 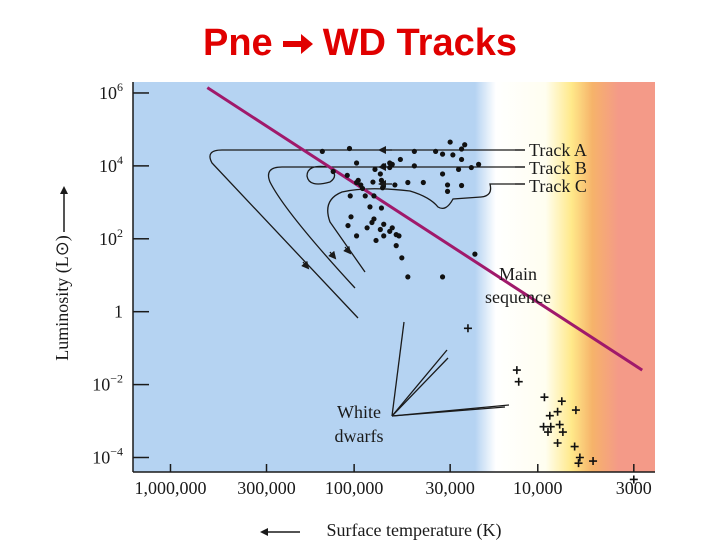 What do you see at coordinates (558, 186) in the screenshot?
I see `track-c-label: Track C` at bounding box center [558, 186].